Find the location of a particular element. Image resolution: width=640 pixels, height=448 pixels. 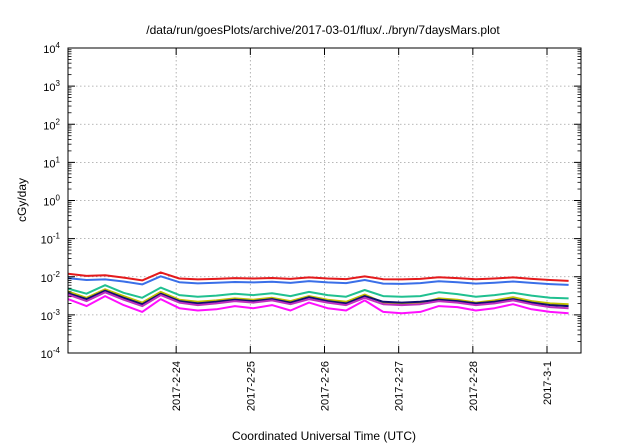

y-axis-label: cGy/day is located at coordinates (22, 200).